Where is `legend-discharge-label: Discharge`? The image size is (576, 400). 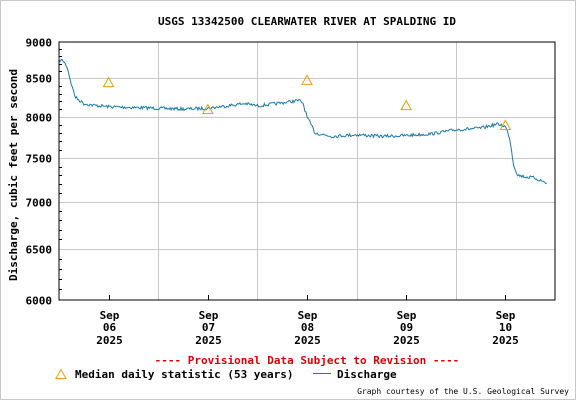 legend-discharge-label: Discharge is located at coordinates (367, 374).